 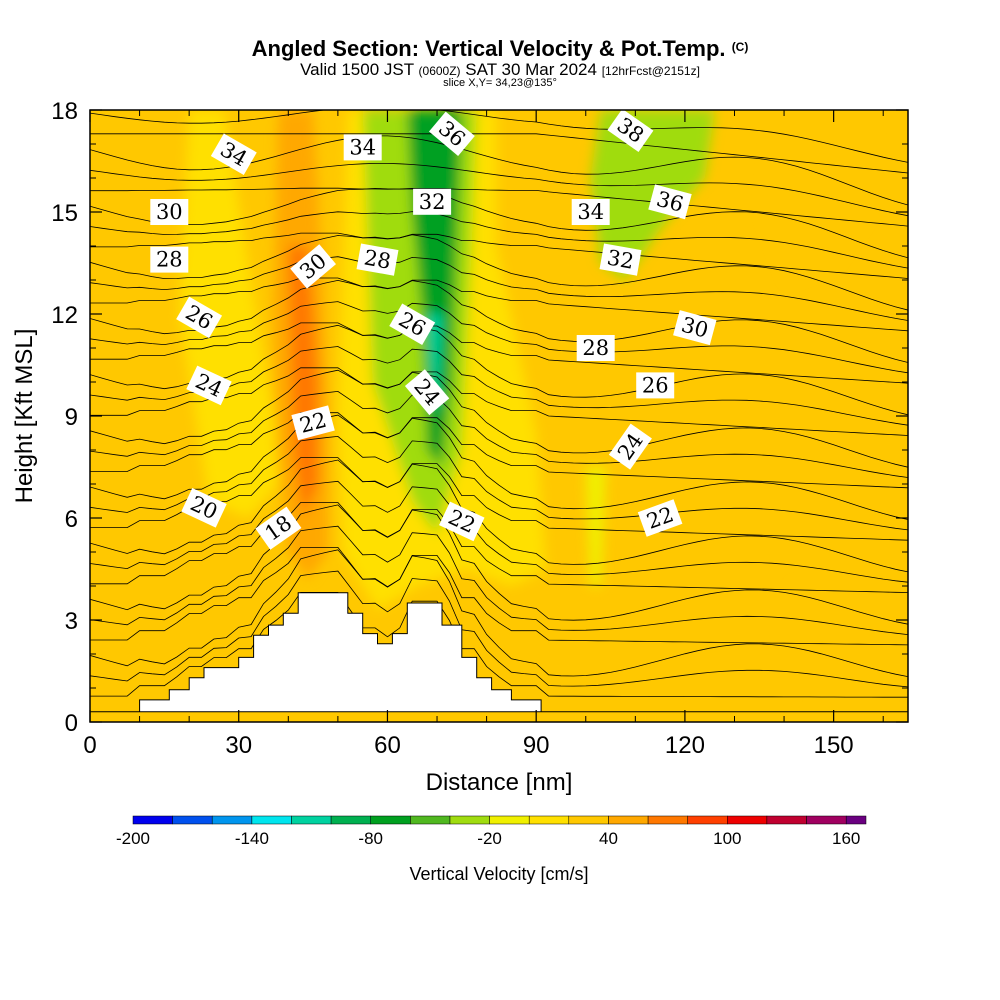 I want to click on colorbar-tick-label: -140, so click(x=252, y=838).